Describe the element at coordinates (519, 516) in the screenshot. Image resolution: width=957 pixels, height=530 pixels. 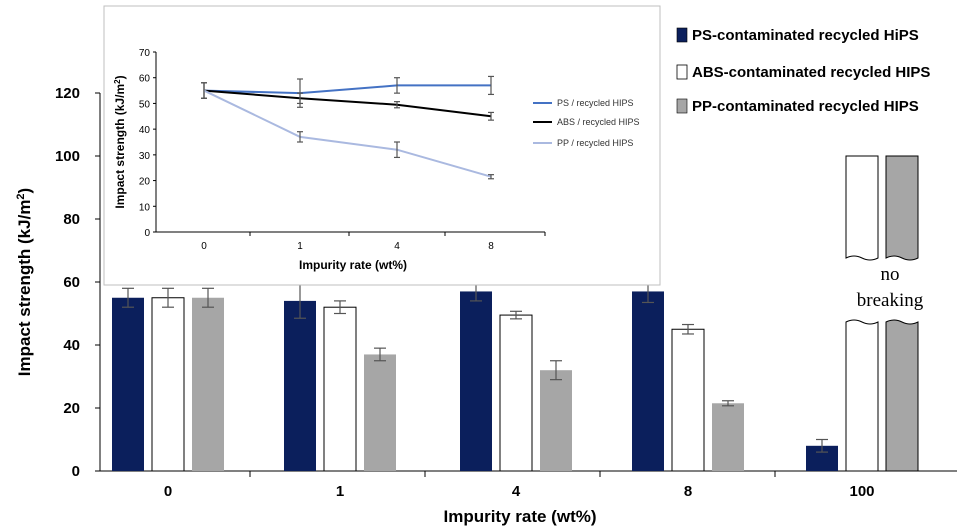
I see `main-x-axis-title: Impurity rate (wt%)` at that location.